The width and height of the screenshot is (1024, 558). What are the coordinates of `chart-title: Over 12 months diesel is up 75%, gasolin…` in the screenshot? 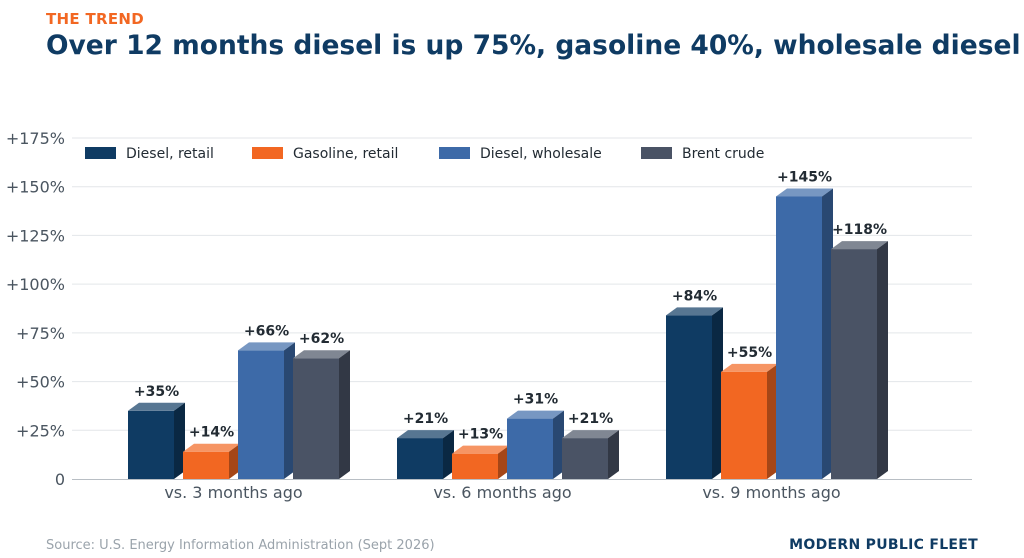 It's located at (533, 45).